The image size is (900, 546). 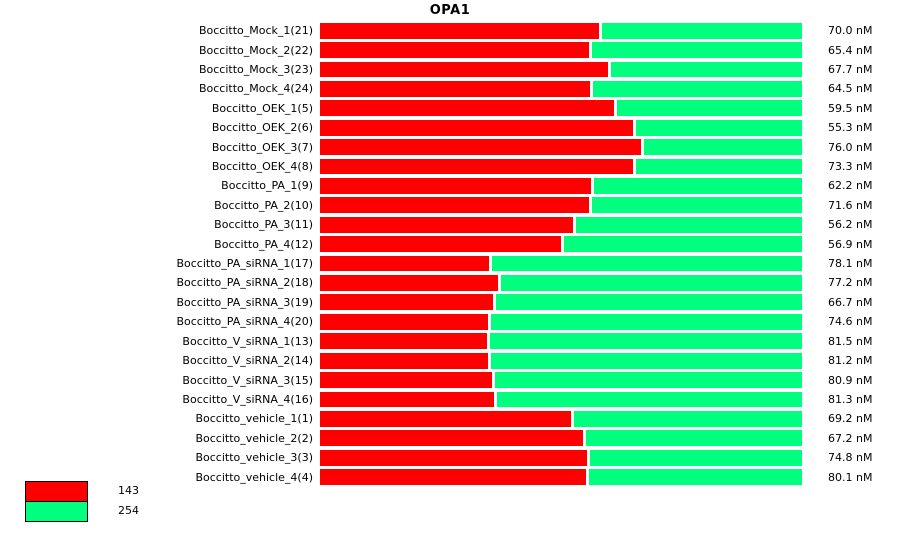 What do you see at coordinates (255, 50) in the screenshot?
I see `row-label: Boccitto_Mock_2(22)` at bounding box center [255, 50].